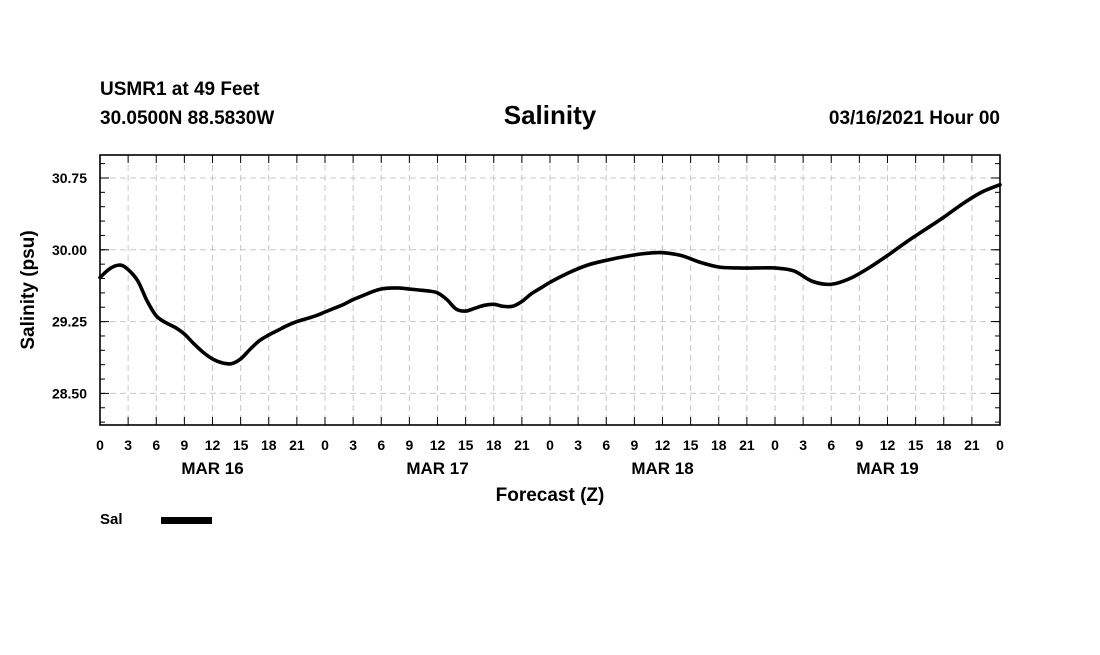 The width and height of the screenshot is (1100, 655). What do you see at coordinates (914, 118) in the screenshot?
I see `forecast-run-time: 03/16/2021 Hour 00` at bounding box center [914, 118].